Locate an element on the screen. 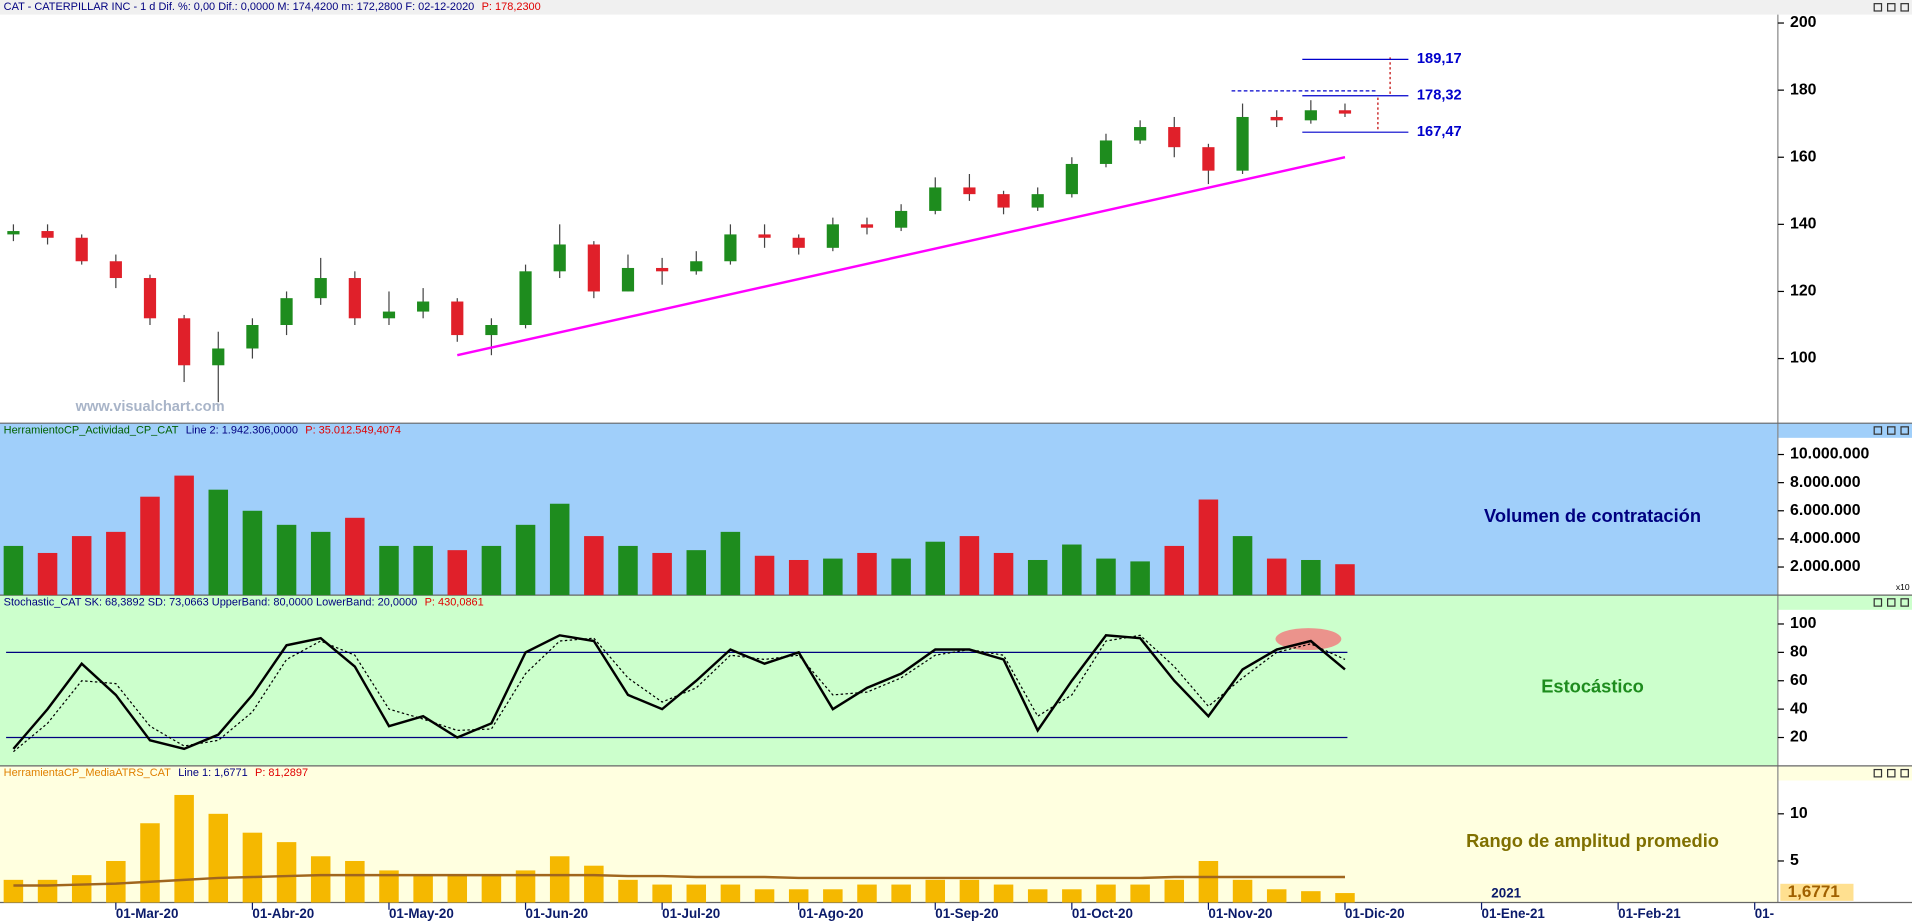  y-tick-label: 4.000.000 is located at coordinates (1825, 538).